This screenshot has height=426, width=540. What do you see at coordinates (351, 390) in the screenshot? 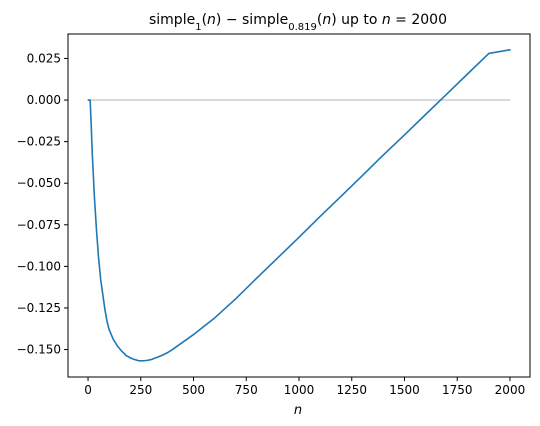
I see `x-tick-label: 1250` at bounding box center [351, 390].